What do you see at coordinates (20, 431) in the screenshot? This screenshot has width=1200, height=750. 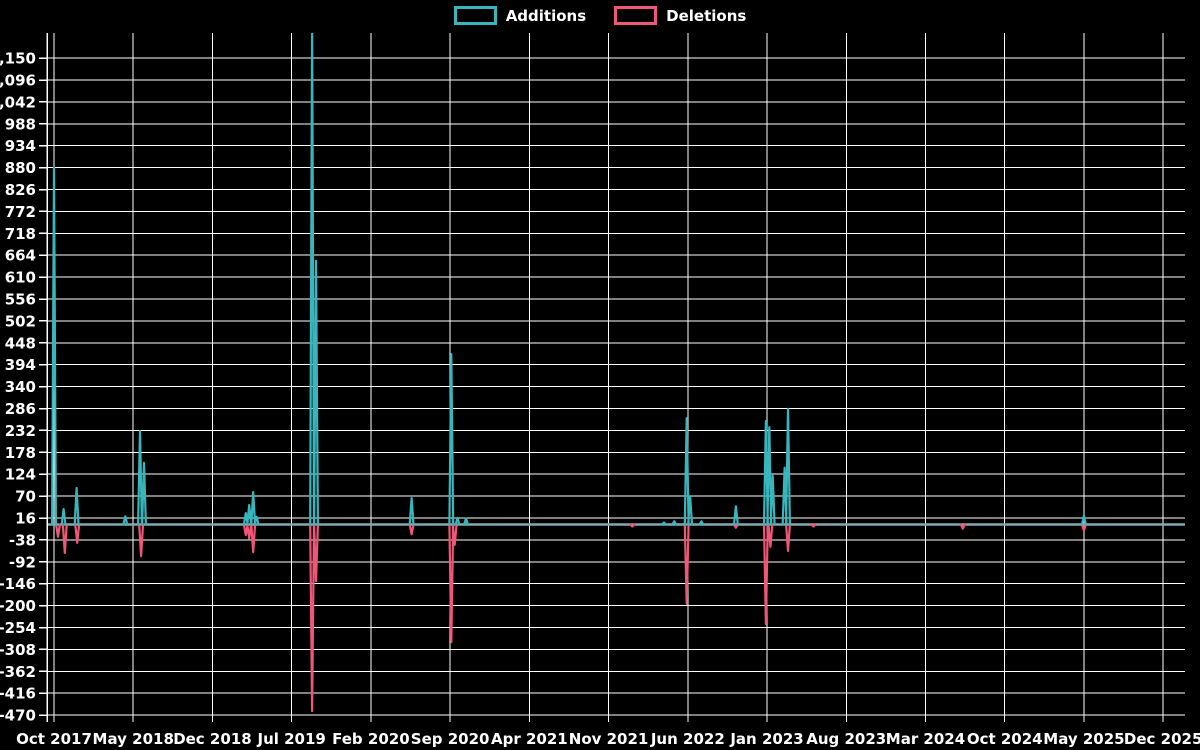 I see `y-tick-label: 232` at bounding box center [20, 431].